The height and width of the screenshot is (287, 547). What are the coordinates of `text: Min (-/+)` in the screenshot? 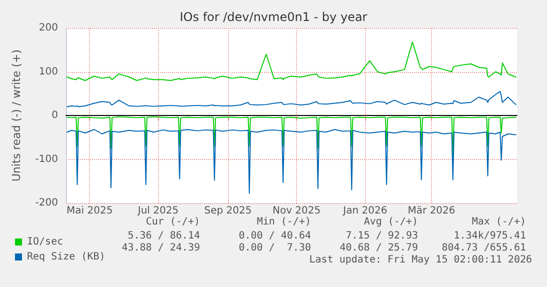 It's located at (283, 222).